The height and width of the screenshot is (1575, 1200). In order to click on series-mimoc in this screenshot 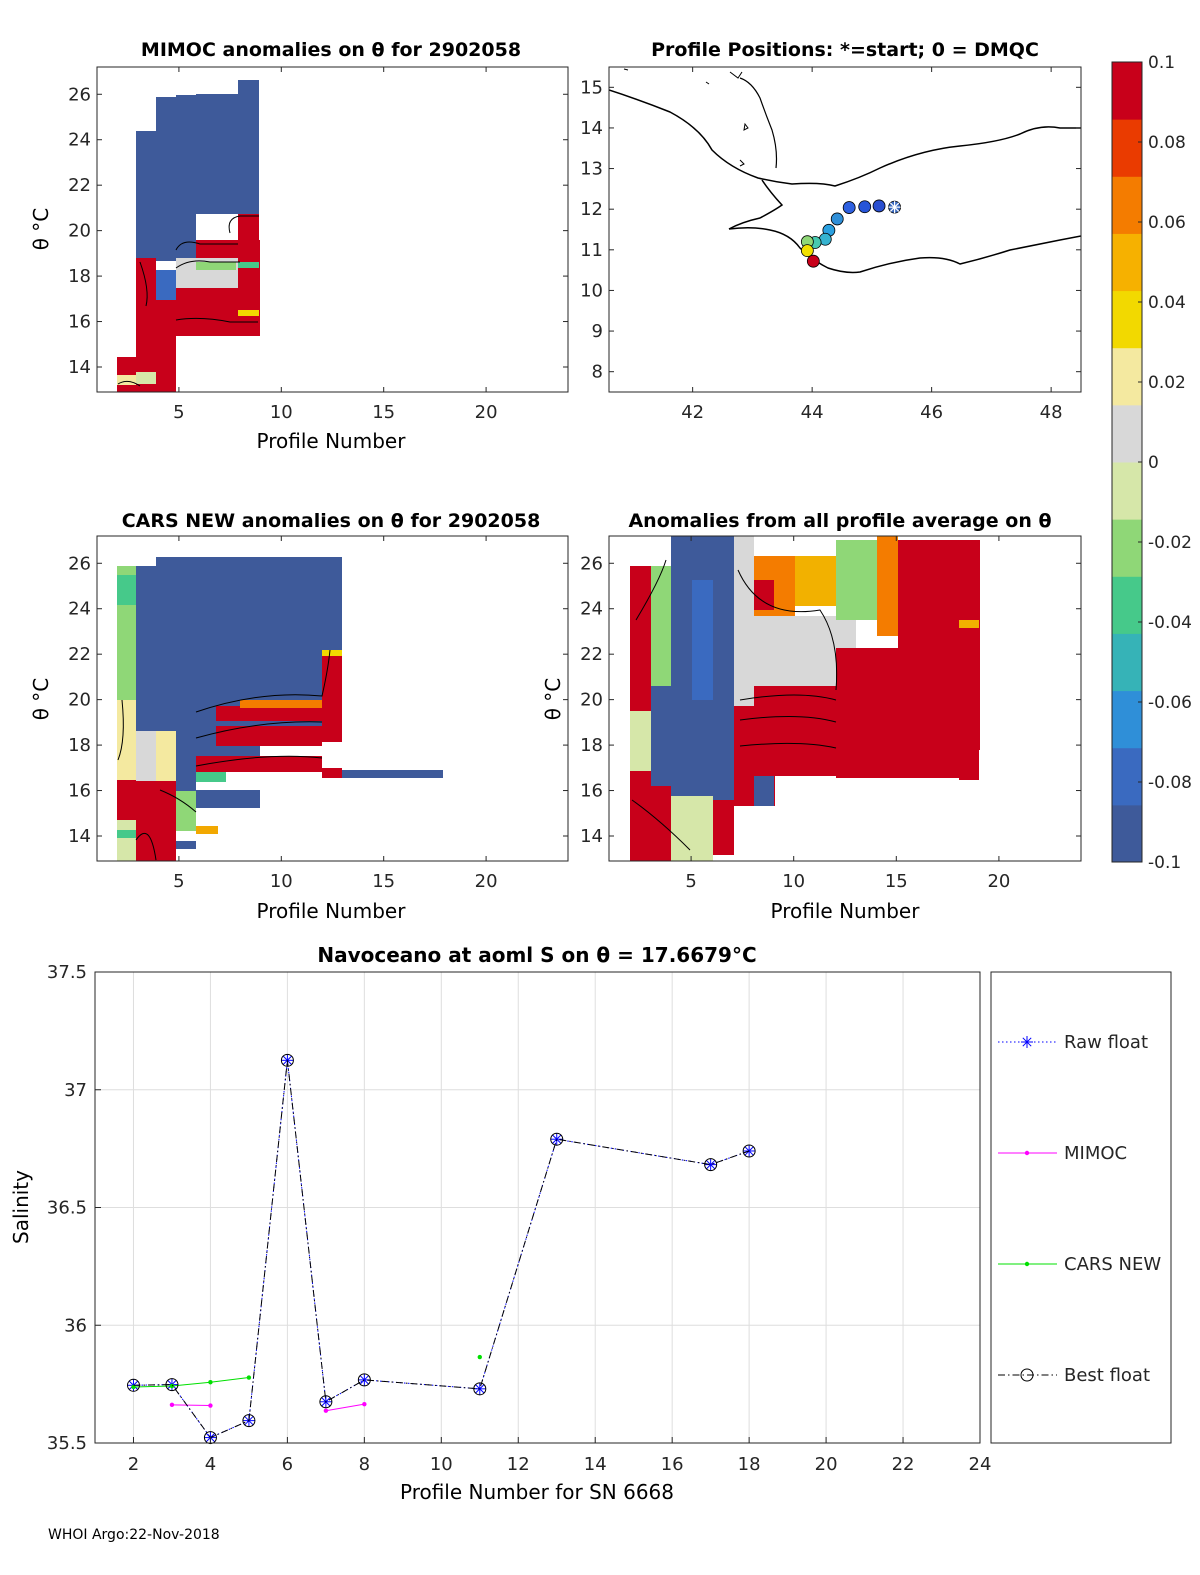, I will do `click(268, 1407)`.